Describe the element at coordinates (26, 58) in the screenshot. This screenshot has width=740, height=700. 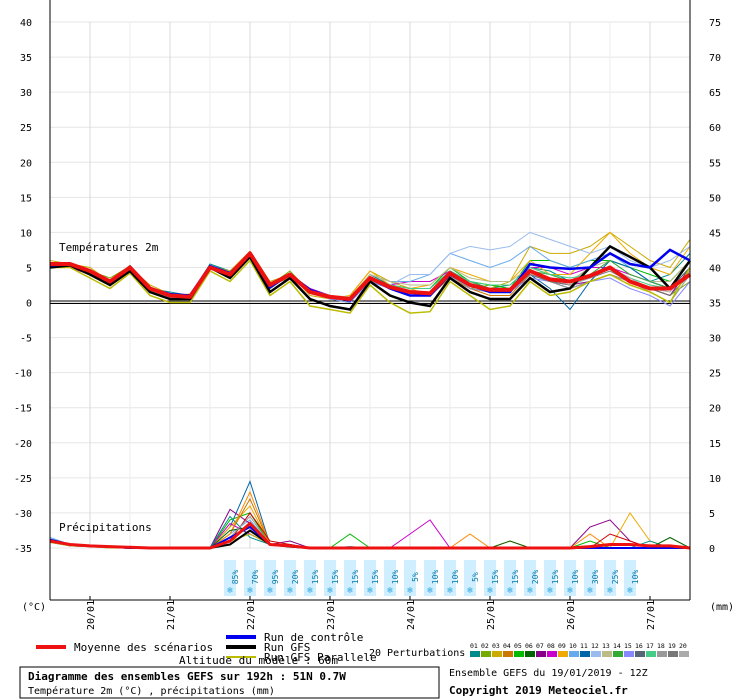
I see `y-left-tick-label: 35` at that location.